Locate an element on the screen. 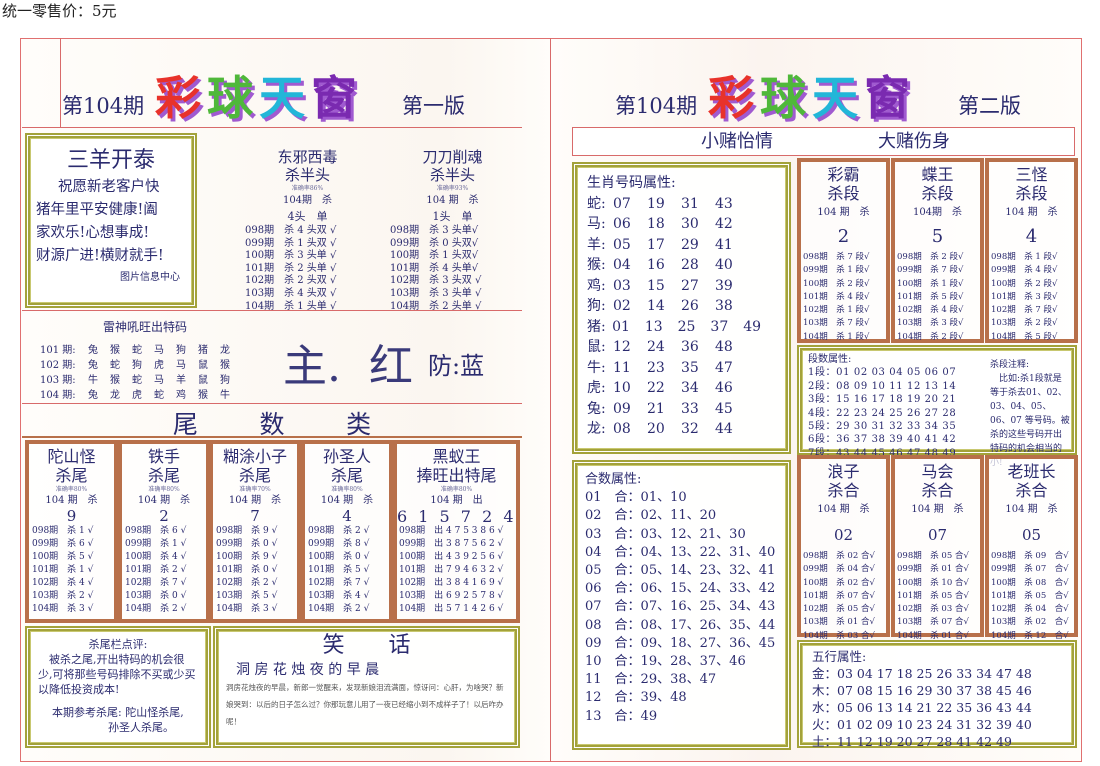 The height and width of the screenshot is (766, 1100). issue-label: 103 期: is located at coordinates (58, 380).